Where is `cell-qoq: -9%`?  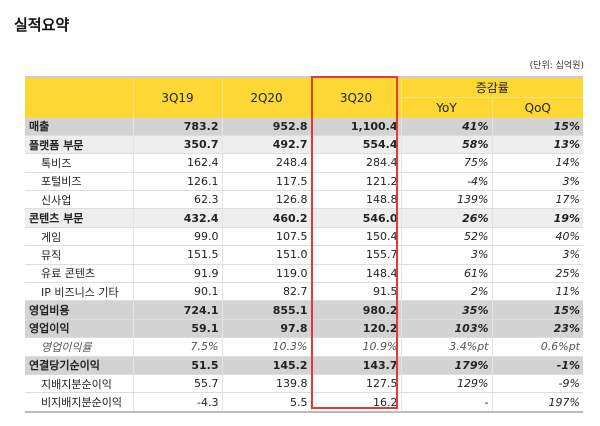 cell-qoq: -9% is located at coordinates (537, 384).